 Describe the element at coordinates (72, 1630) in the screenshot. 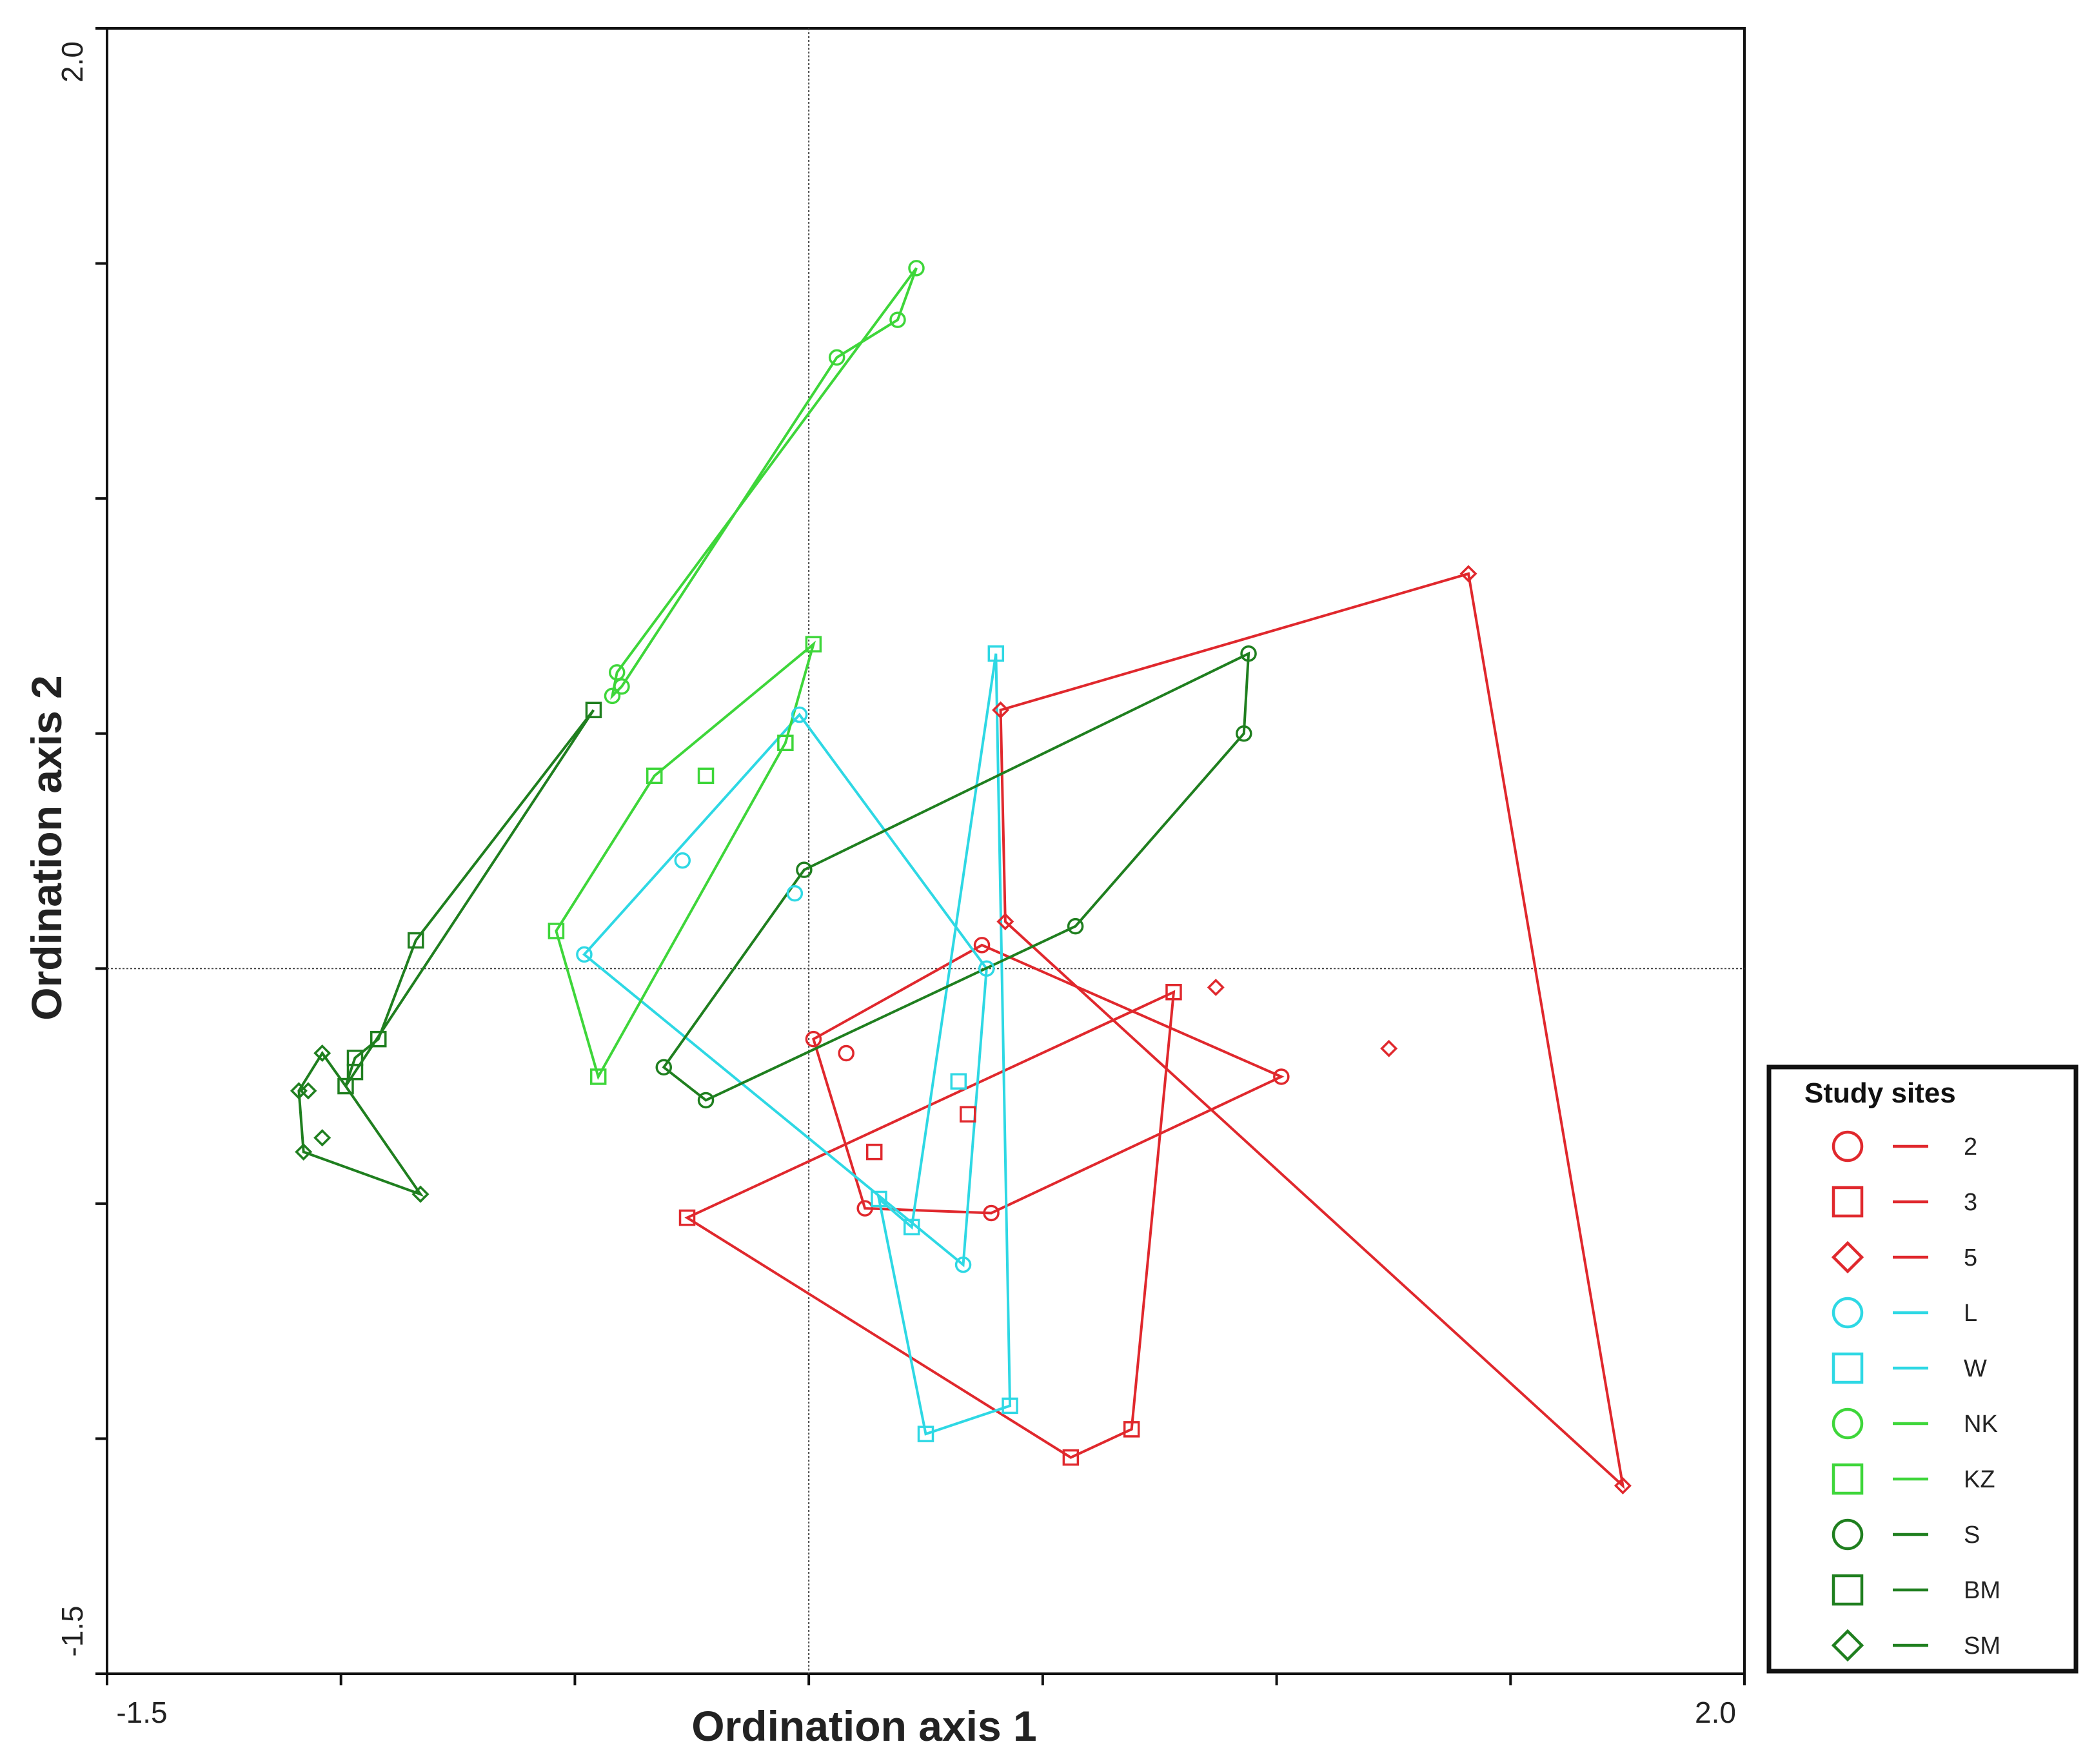

I see `y-tick-label-min: -1.5` at that location.